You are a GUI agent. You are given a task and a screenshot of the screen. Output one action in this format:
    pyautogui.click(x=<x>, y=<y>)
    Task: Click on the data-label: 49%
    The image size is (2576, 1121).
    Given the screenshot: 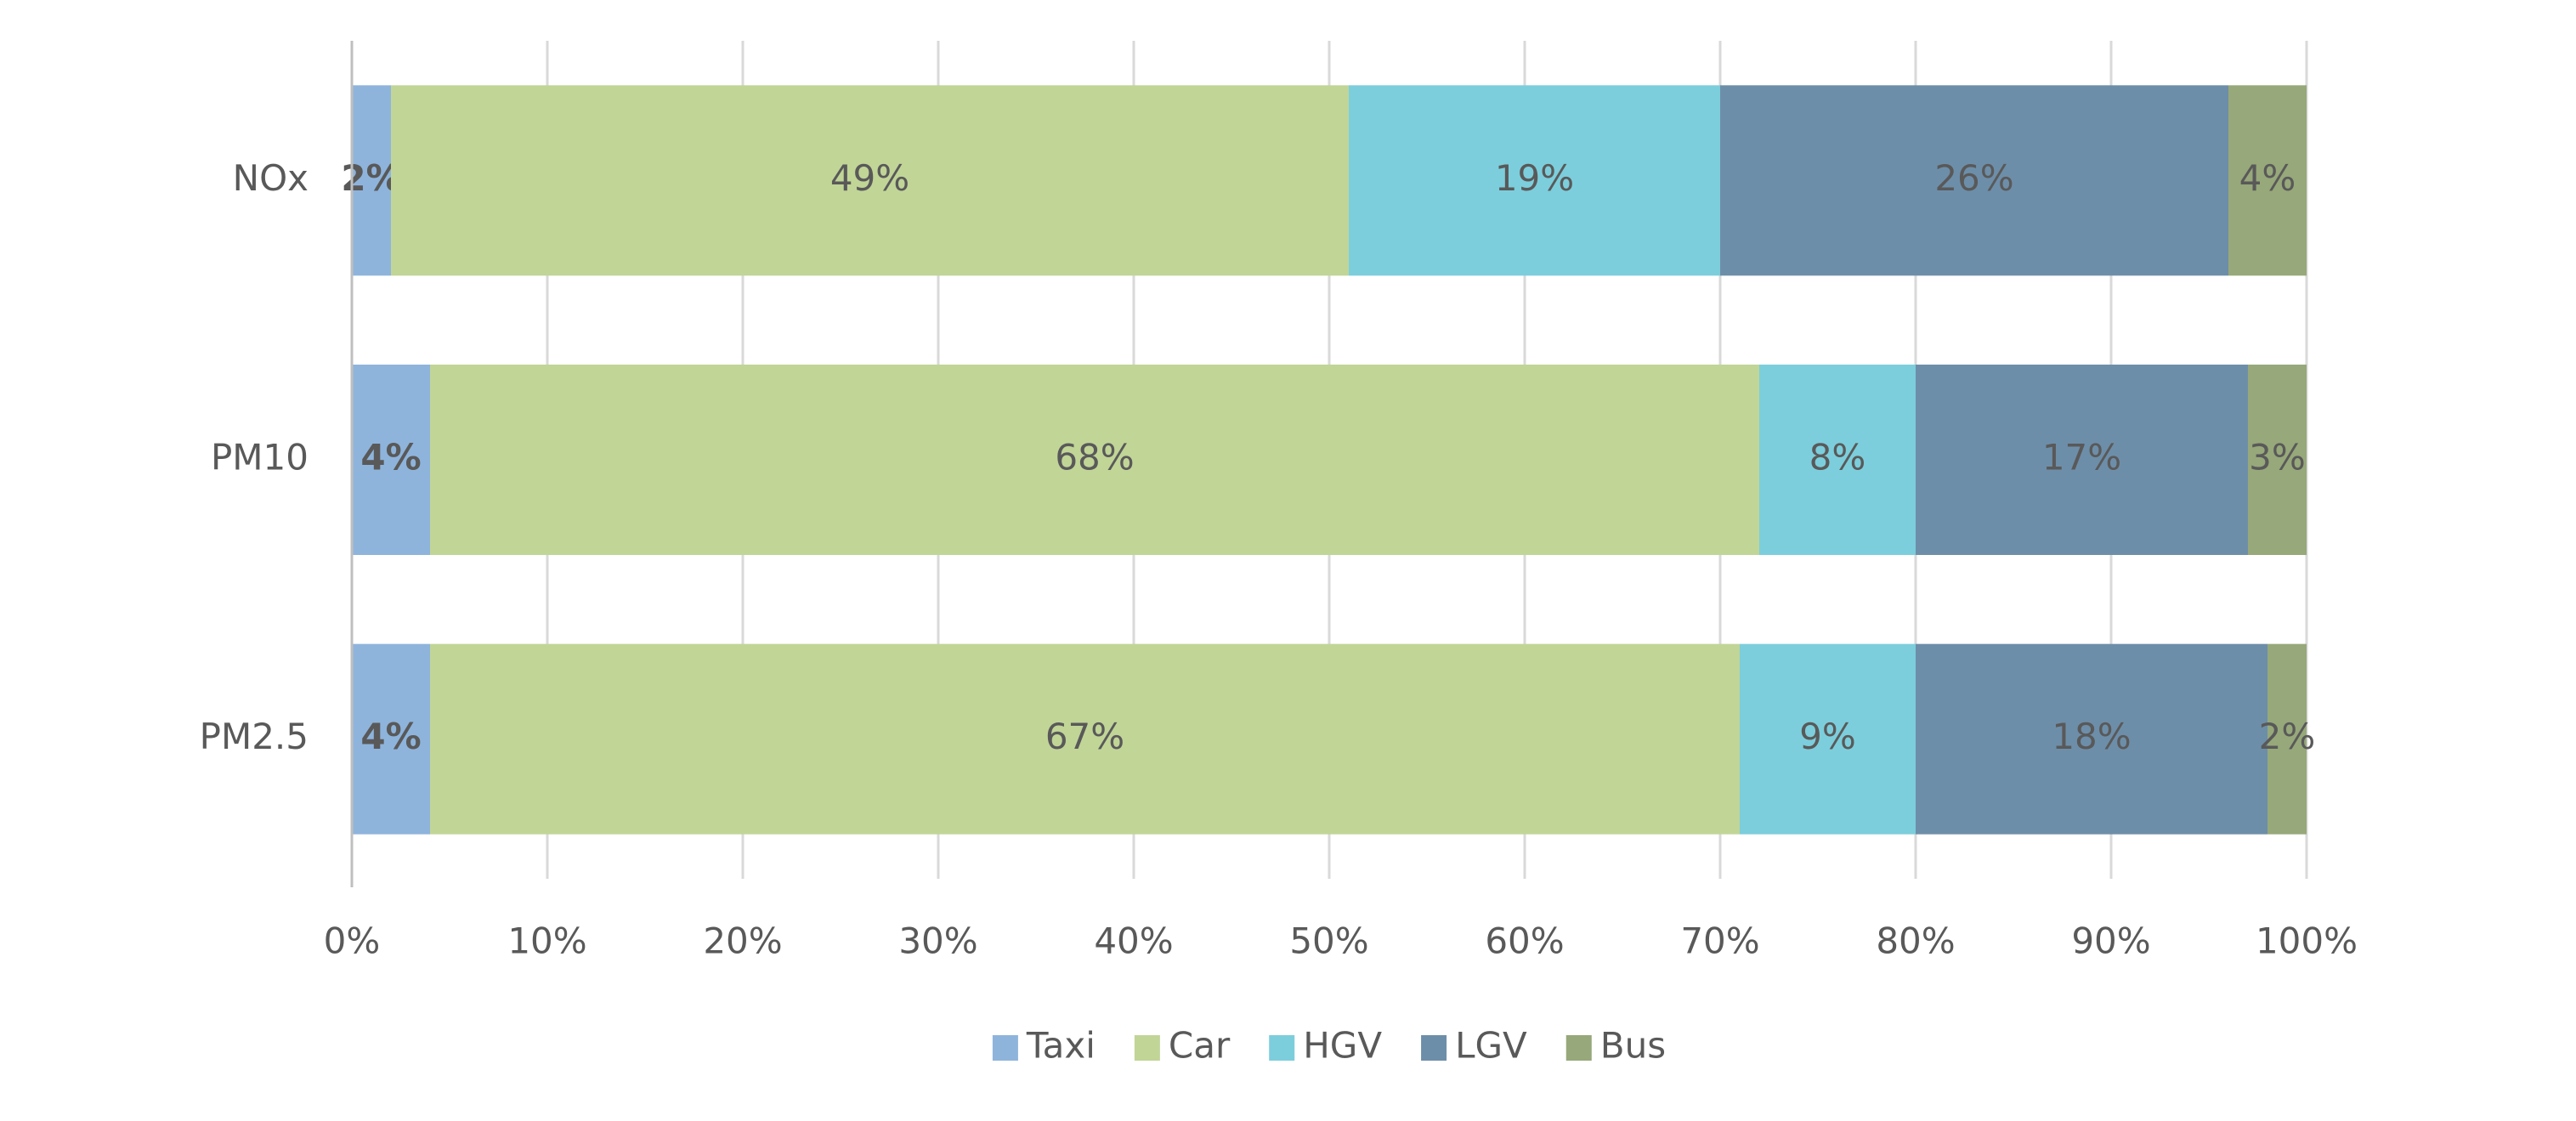 What is the action you would take?
    pyautogui.click(x=869, y=178)
    